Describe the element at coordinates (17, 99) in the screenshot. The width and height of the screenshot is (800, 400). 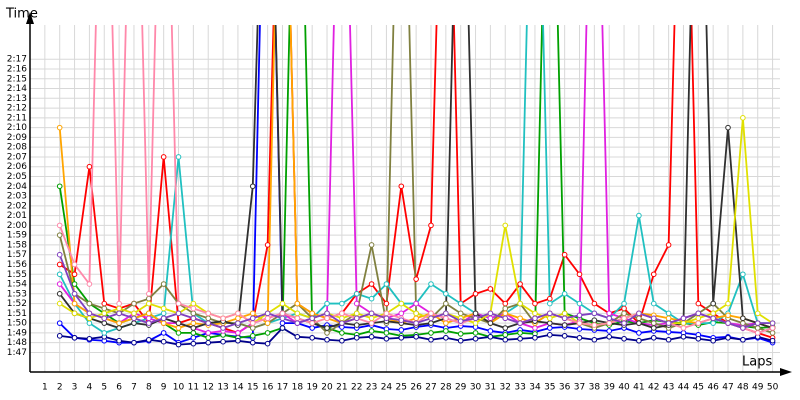
I see `y-tick-label: 2:13` at that location.